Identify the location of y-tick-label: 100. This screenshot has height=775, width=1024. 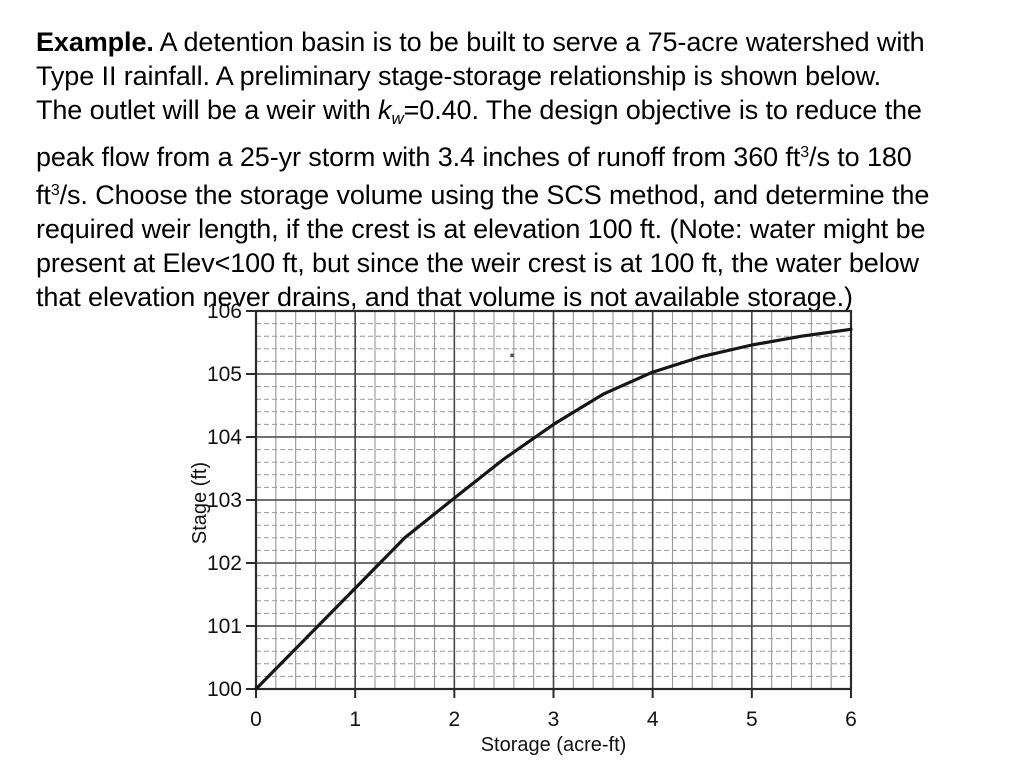
(224, 689).